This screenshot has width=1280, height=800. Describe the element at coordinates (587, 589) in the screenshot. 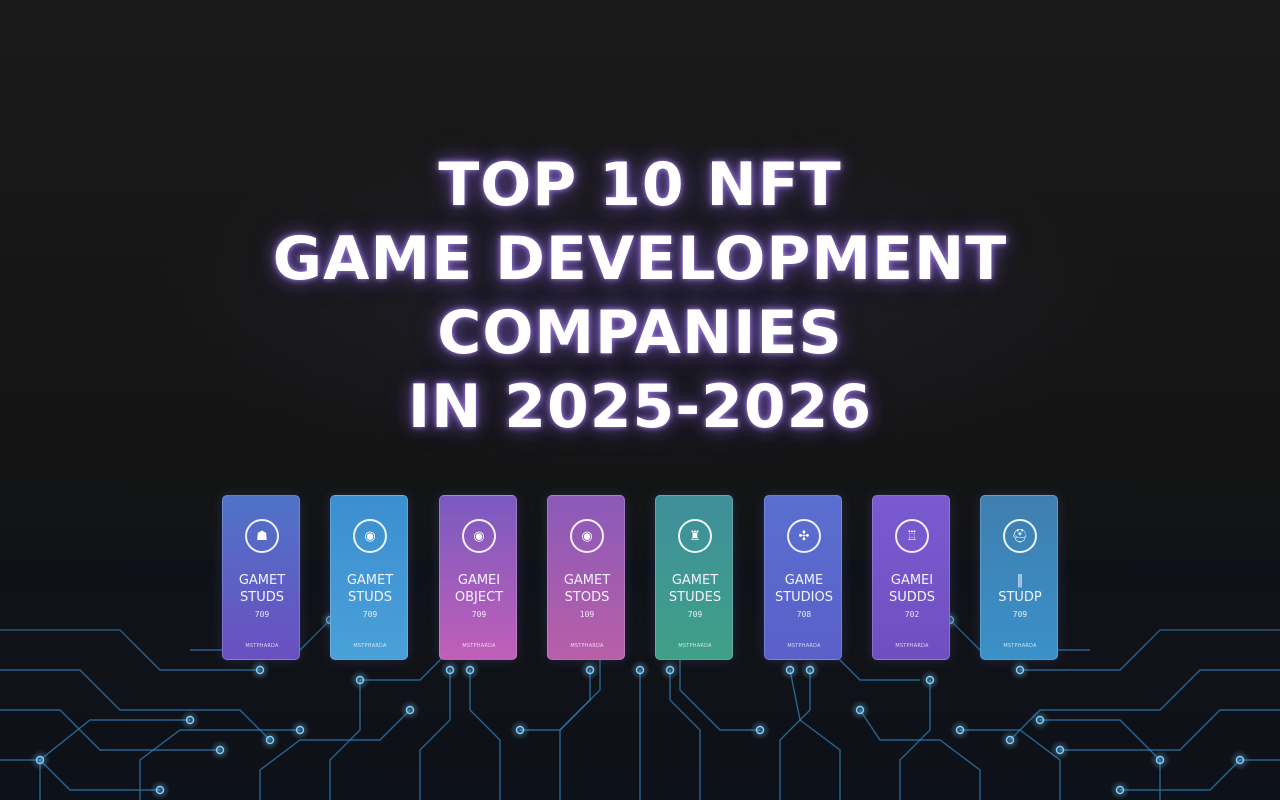

I see `card-title: GAMET STODS` at that location.